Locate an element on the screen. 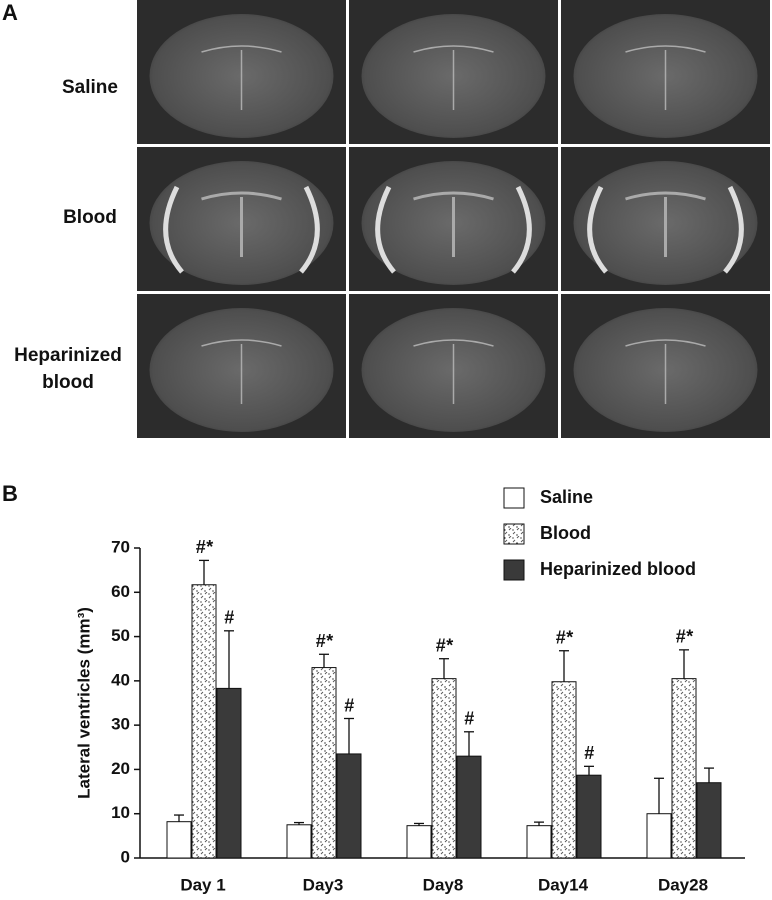 Image resolution: width=772 pixels, height=900 pixels. x-tick-label: Day 1 is located at coordinates (202, 884).